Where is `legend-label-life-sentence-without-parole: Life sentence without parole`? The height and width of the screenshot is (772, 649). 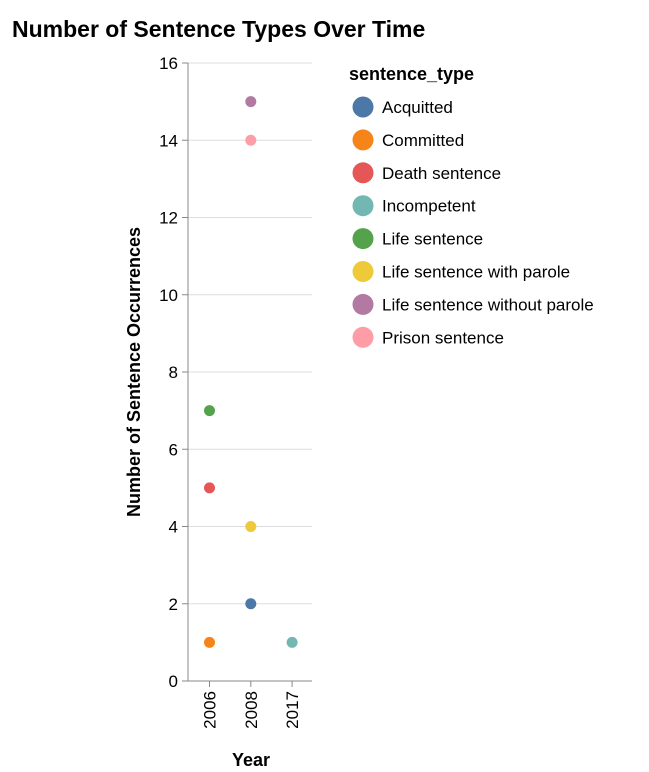 legend-label-life-sentence-without-parole: Life sentence without parole is located at coordinates (488, 304).